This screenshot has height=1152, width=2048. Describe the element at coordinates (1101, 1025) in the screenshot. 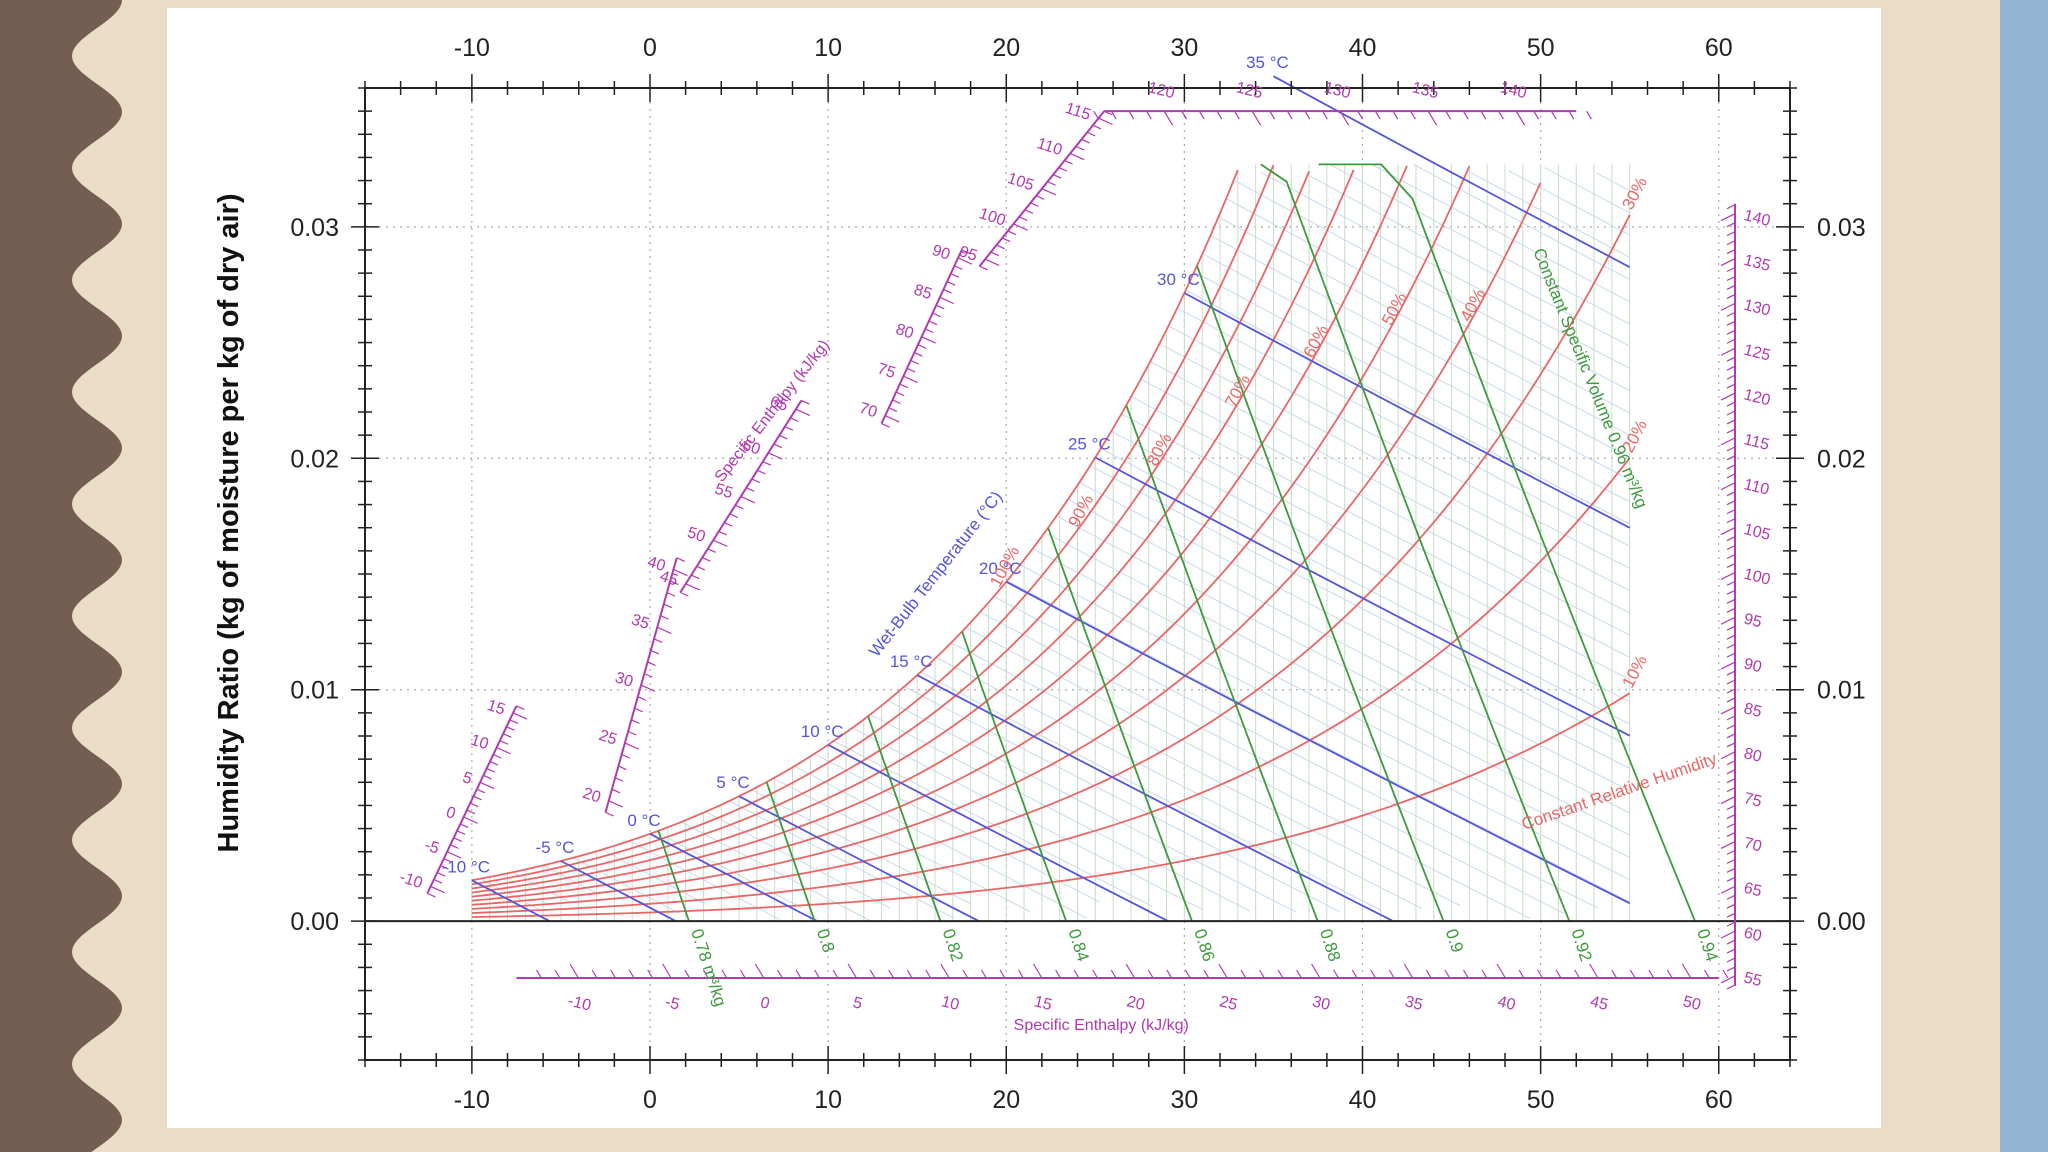

I see `enthalpy-bottom-title: Specific Enthalpy (kJ/kg)` at that location.